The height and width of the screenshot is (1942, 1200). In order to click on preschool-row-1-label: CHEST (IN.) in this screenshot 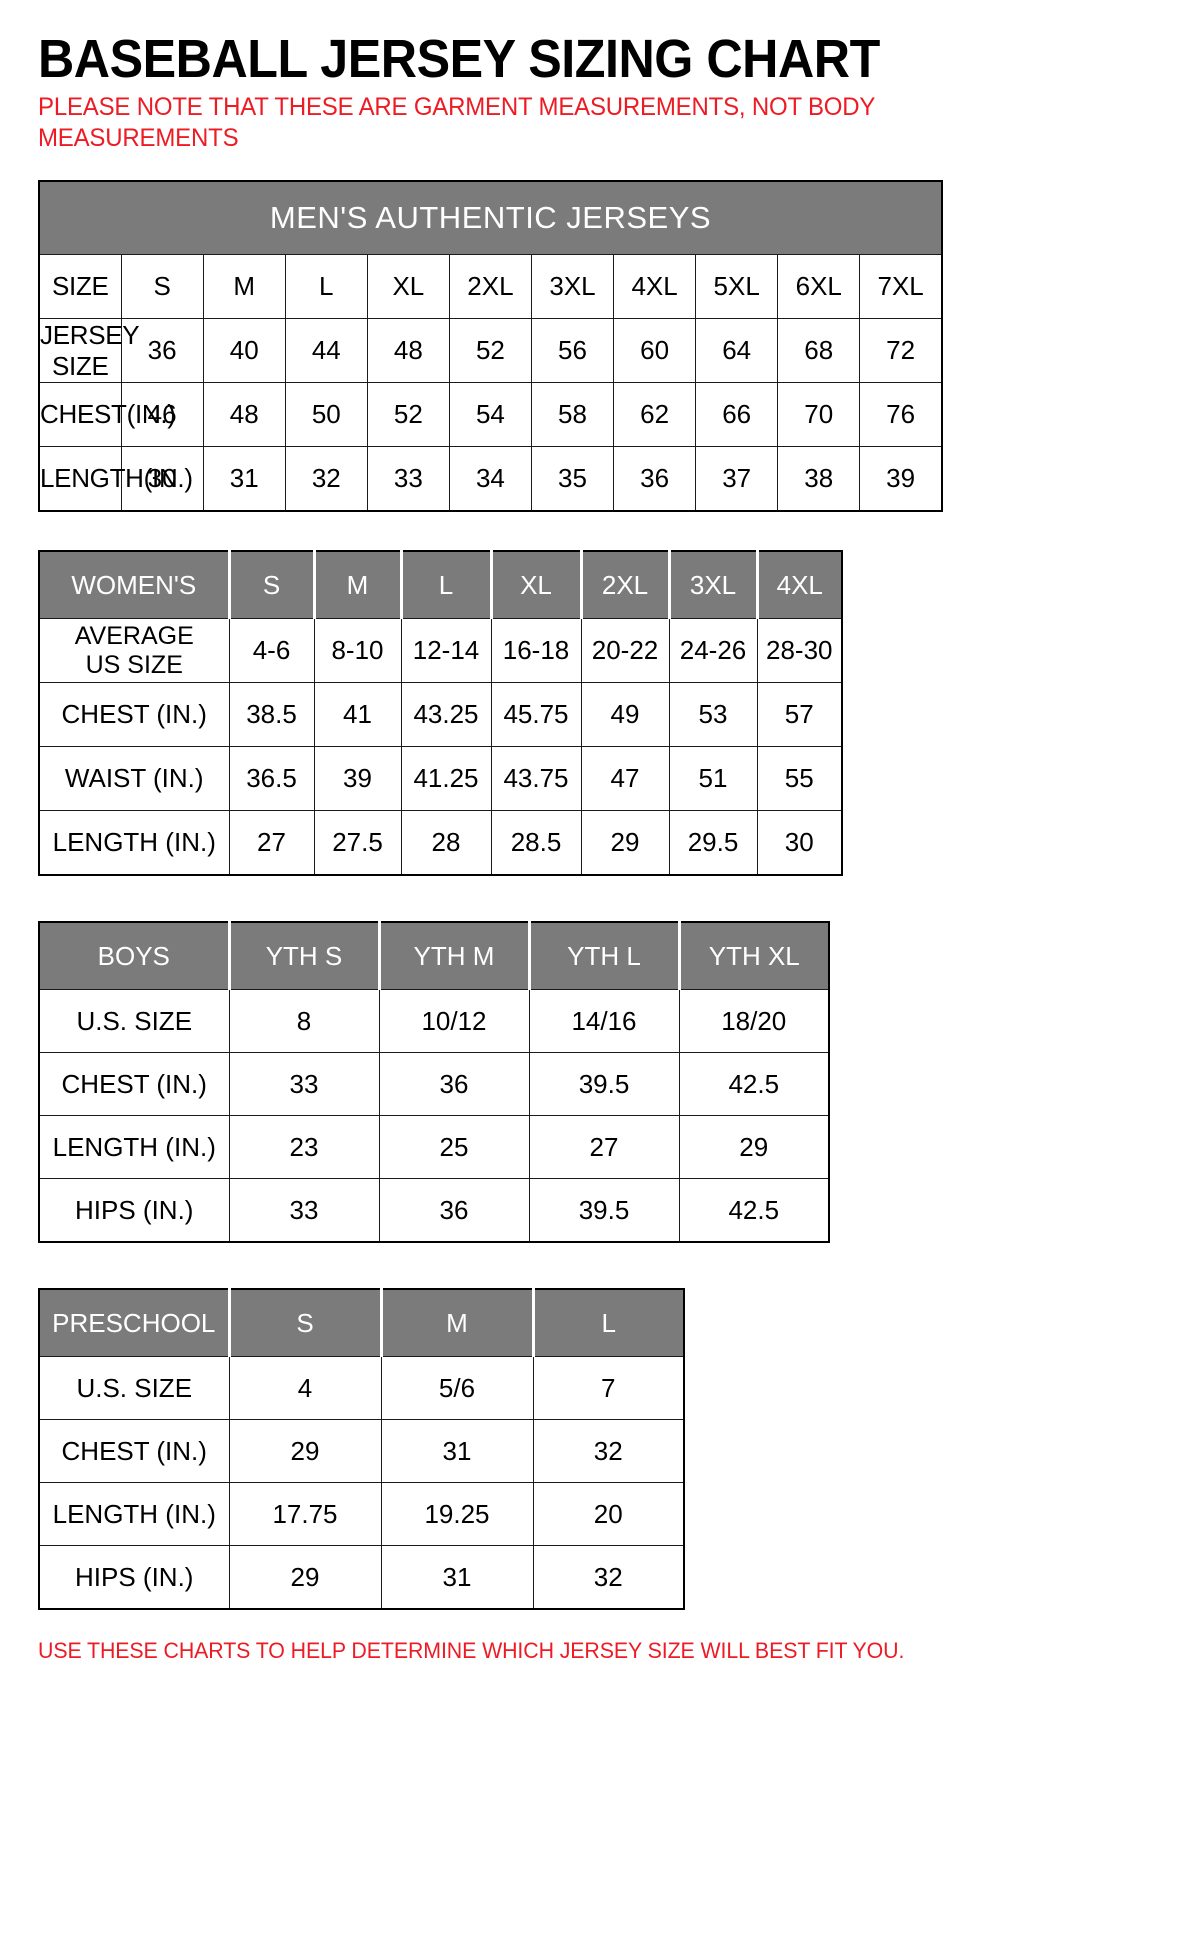, I will do `click(134, 1451)`.